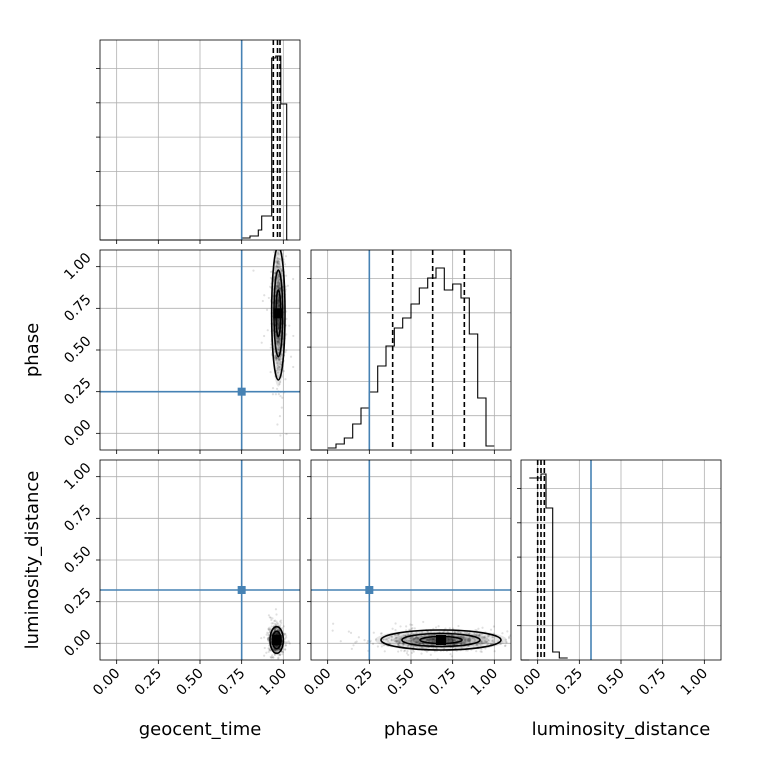 Image resolution: width=760 pixels, height=764 pixels. I want to click on y-tick-label: 0.50, so click(77, 559).